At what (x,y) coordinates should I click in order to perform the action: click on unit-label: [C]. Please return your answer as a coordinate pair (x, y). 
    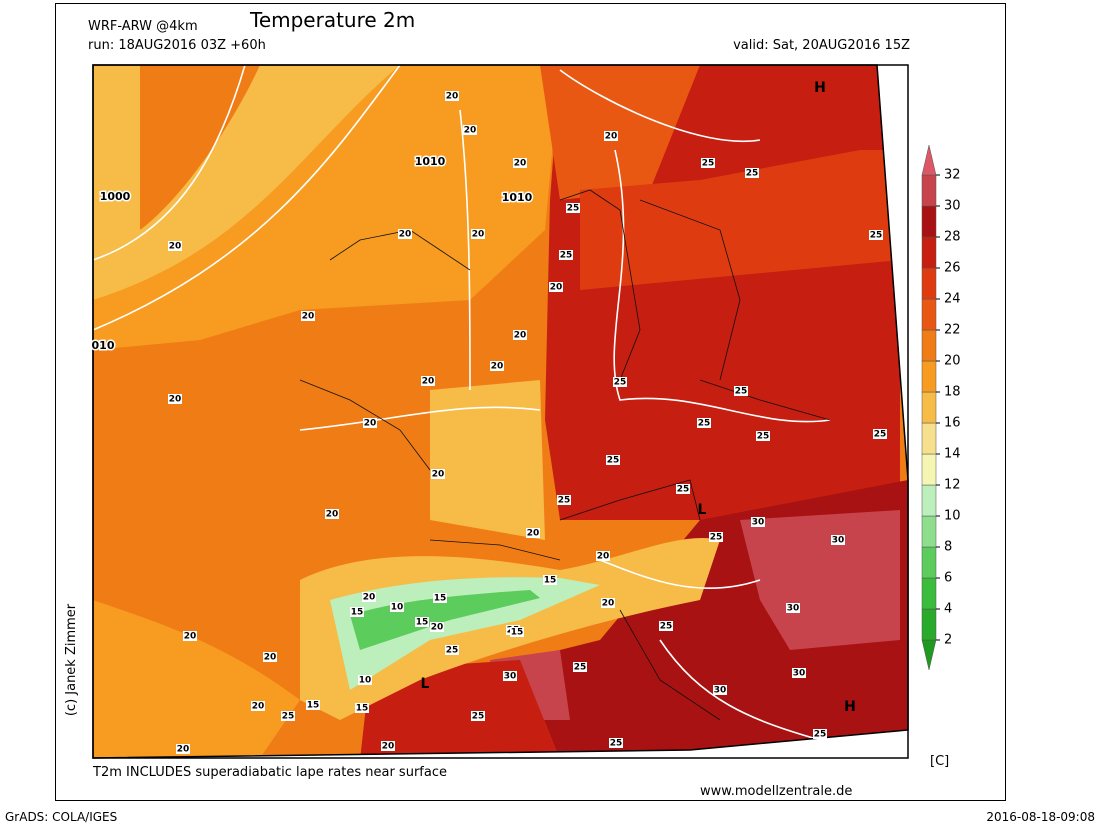
    Looking at the image, I should click on (939, 761).